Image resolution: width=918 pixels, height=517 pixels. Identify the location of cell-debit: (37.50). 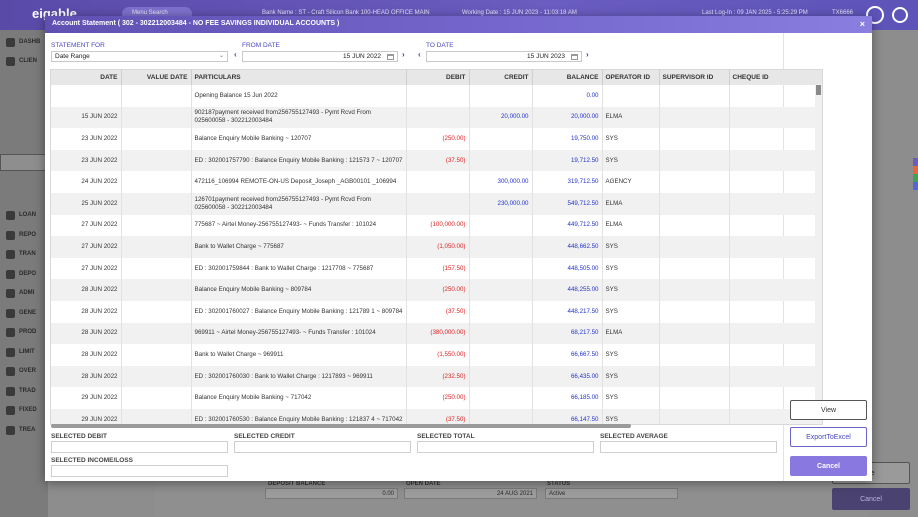
(438, 160).